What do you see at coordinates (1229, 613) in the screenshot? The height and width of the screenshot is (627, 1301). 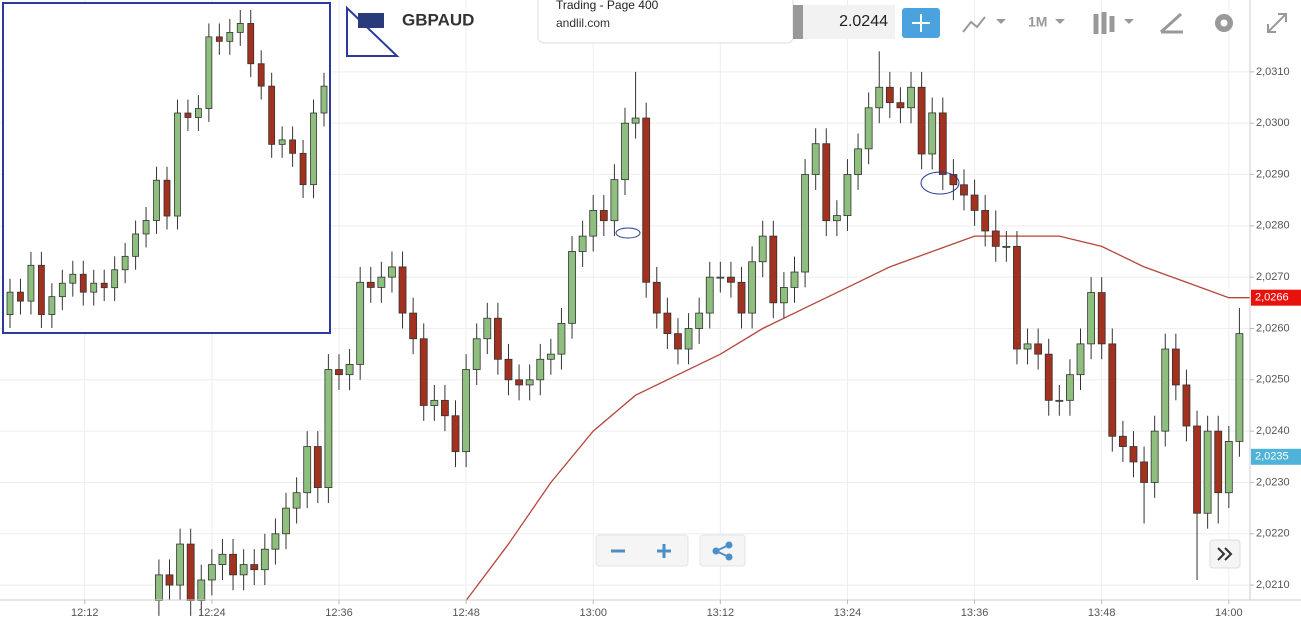 I see `x-tick-label: 14:00` at bounding box center [1229, 613].